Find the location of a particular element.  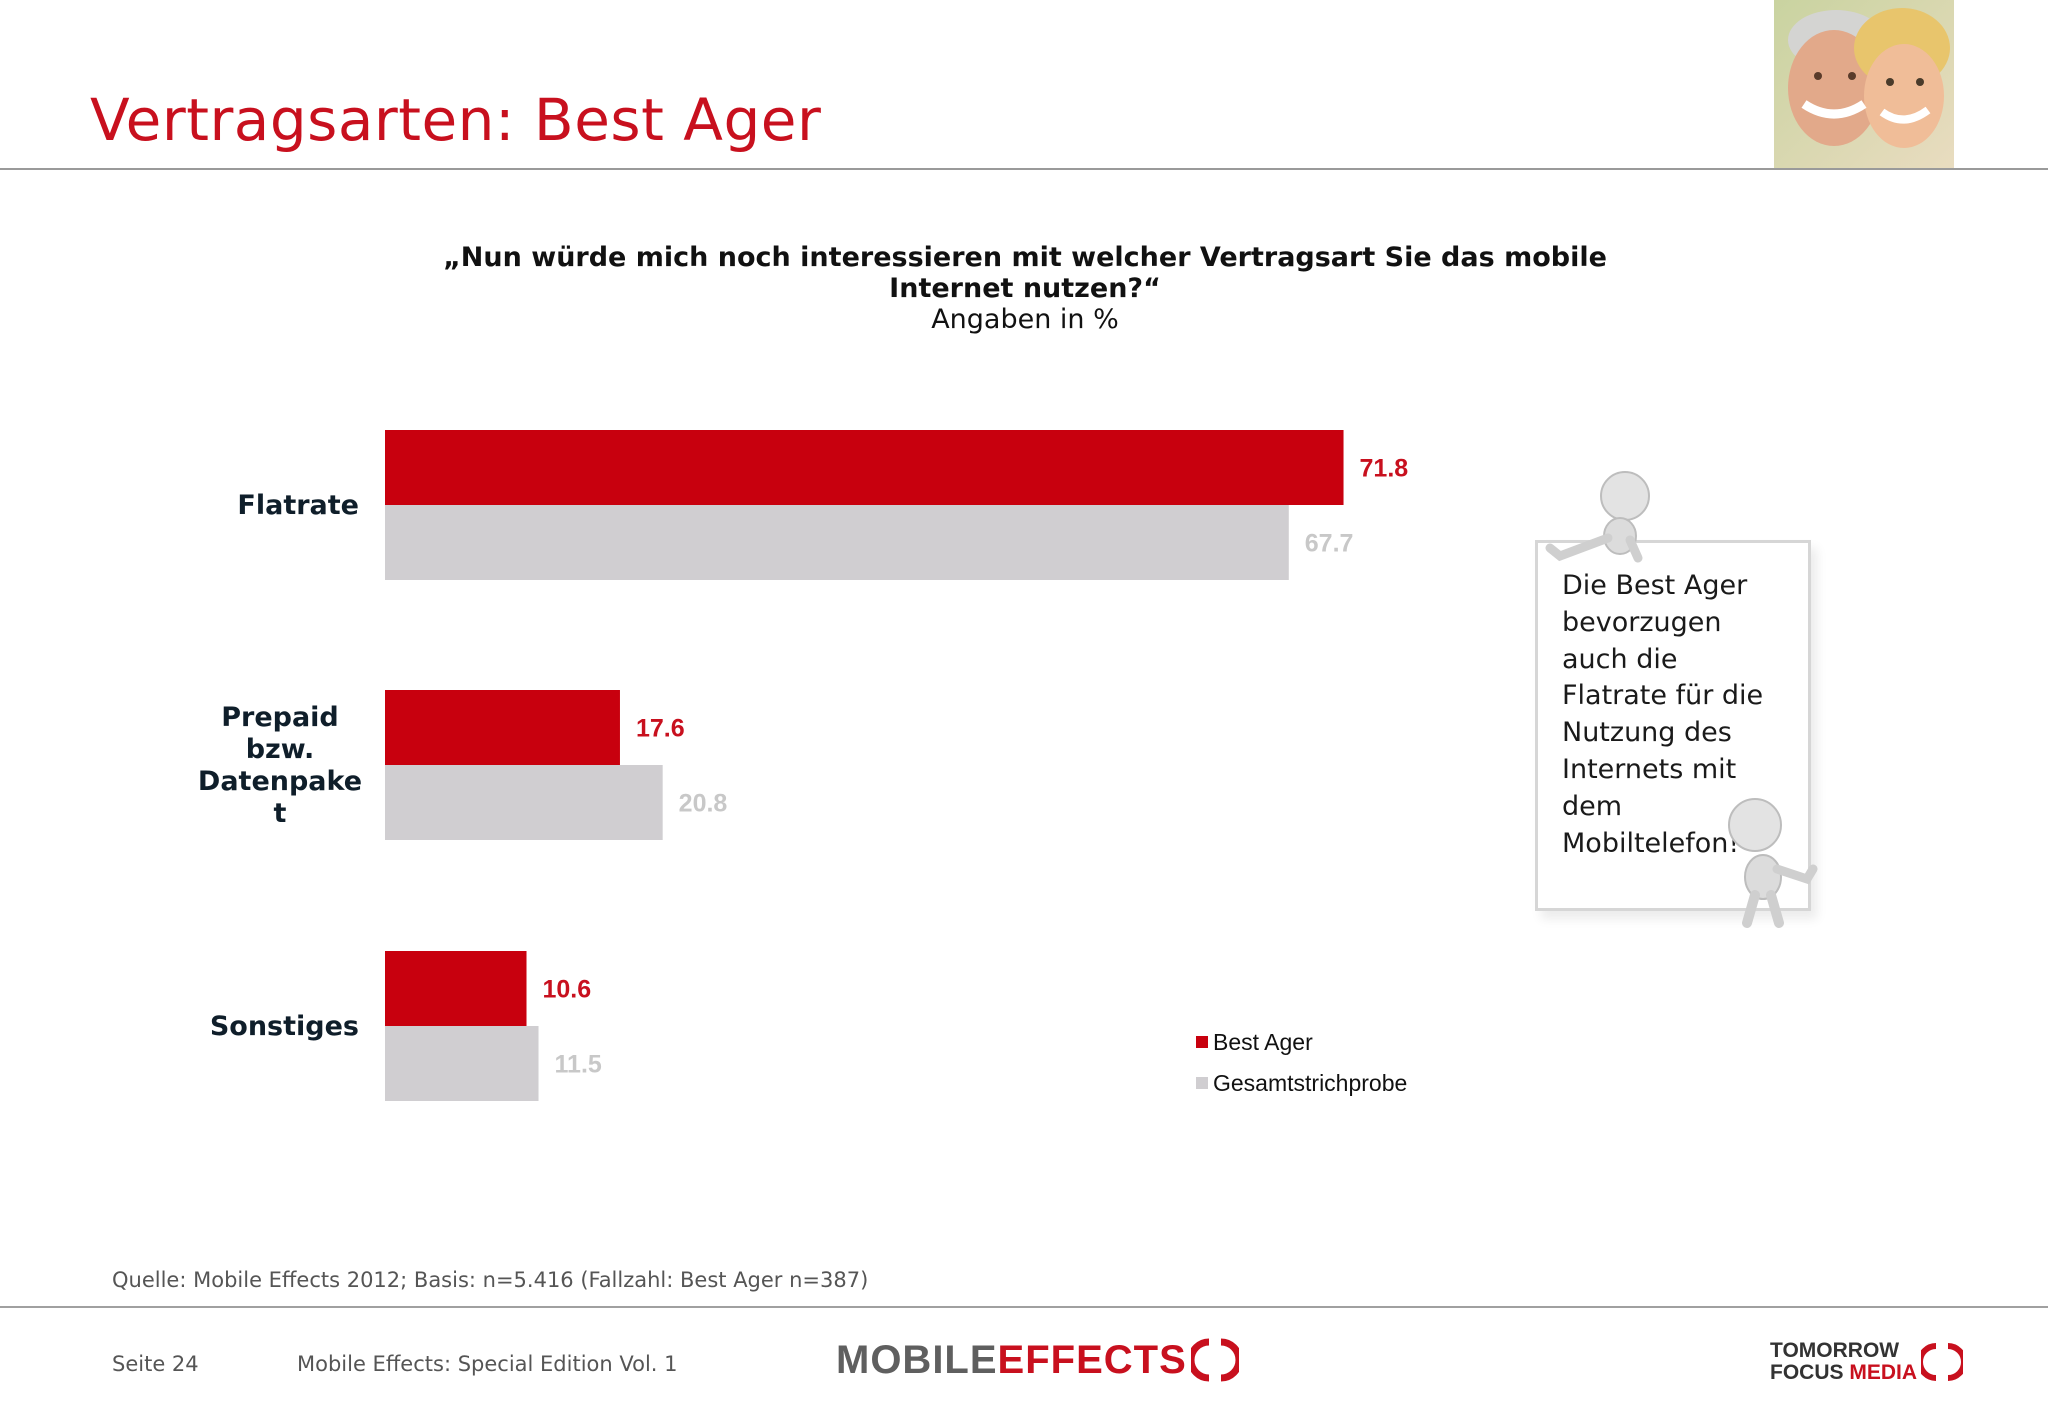

data-label: 11.5 is located at coordinates (578, 1065).